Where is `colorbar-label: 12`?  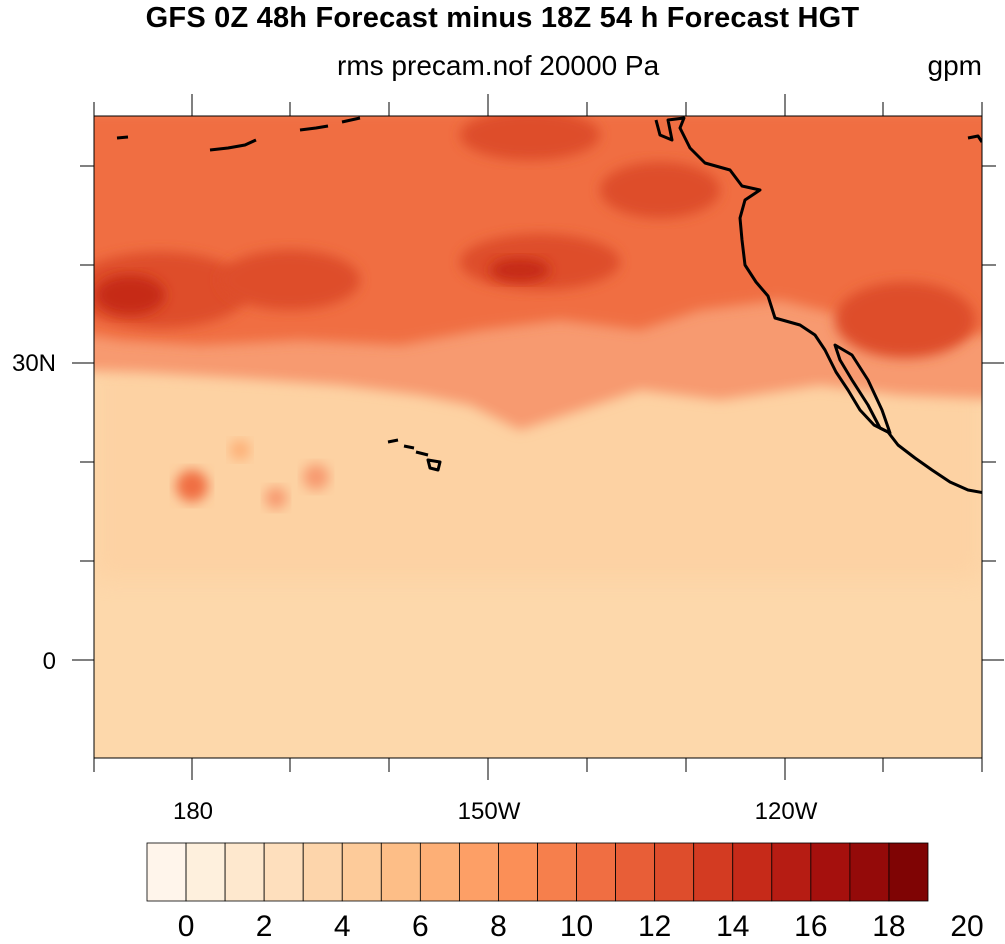 colorbar-label: 12 is located at coordinates (654, 926).